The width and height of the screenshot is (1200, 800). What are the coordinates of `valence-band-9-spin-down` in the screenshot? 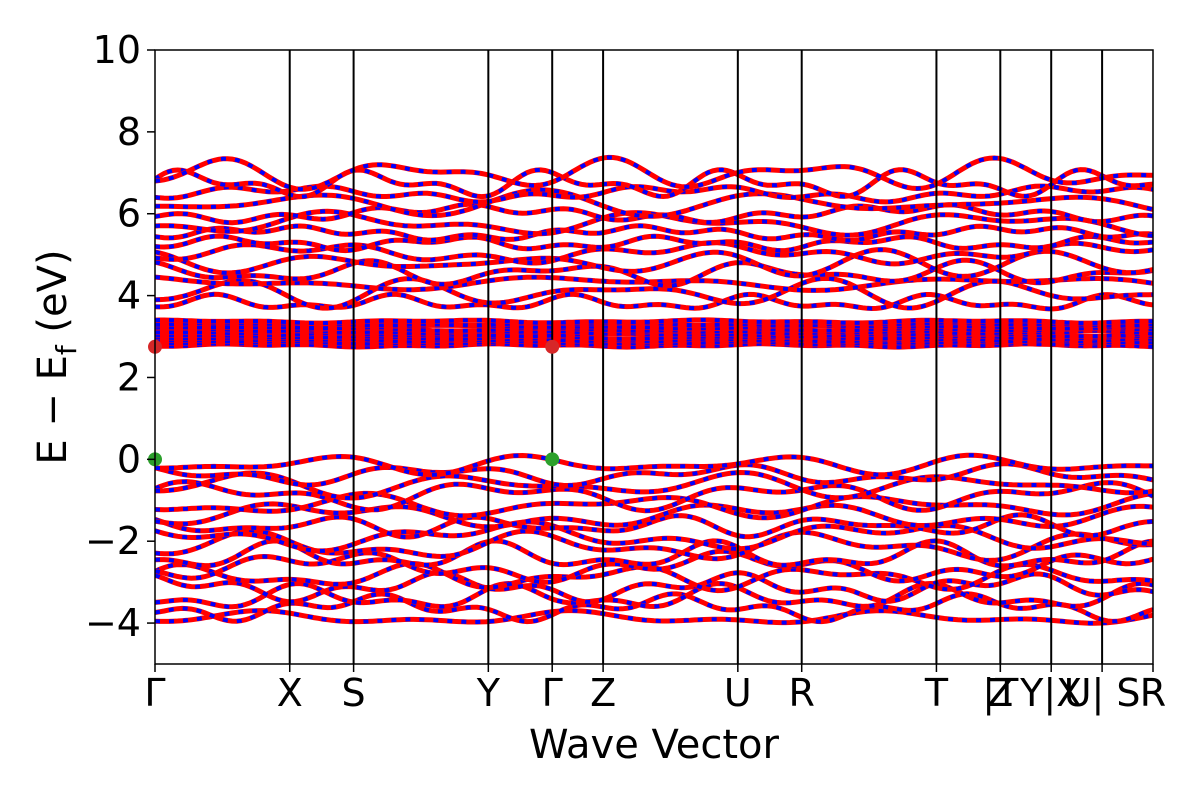 It's located at (654, 525).